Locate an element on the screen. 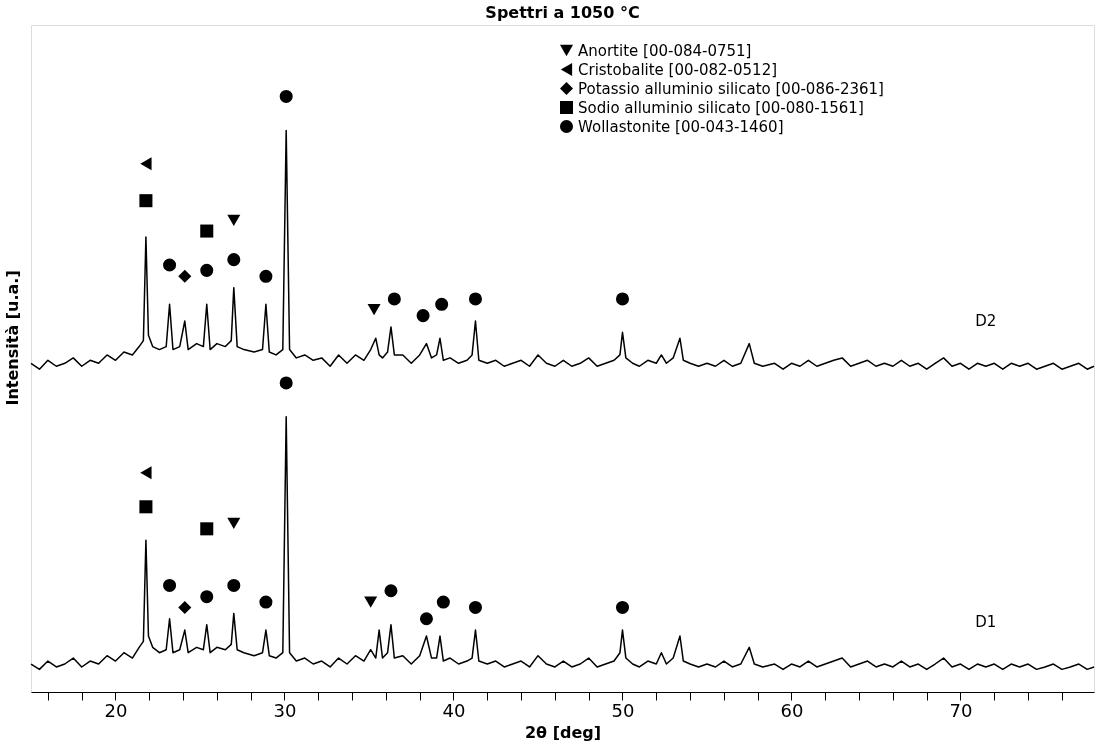 This screenshot has height=753, width=1109. x-tick-label: 40 is located at coordinates (454, 710).